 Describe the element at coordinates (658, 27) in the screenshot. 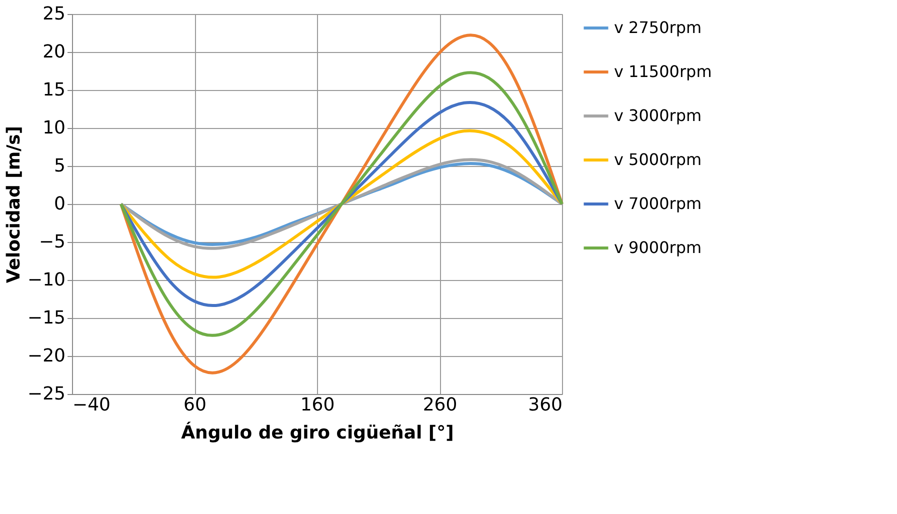

I see `legend-label: v 2750rpm` at that location.